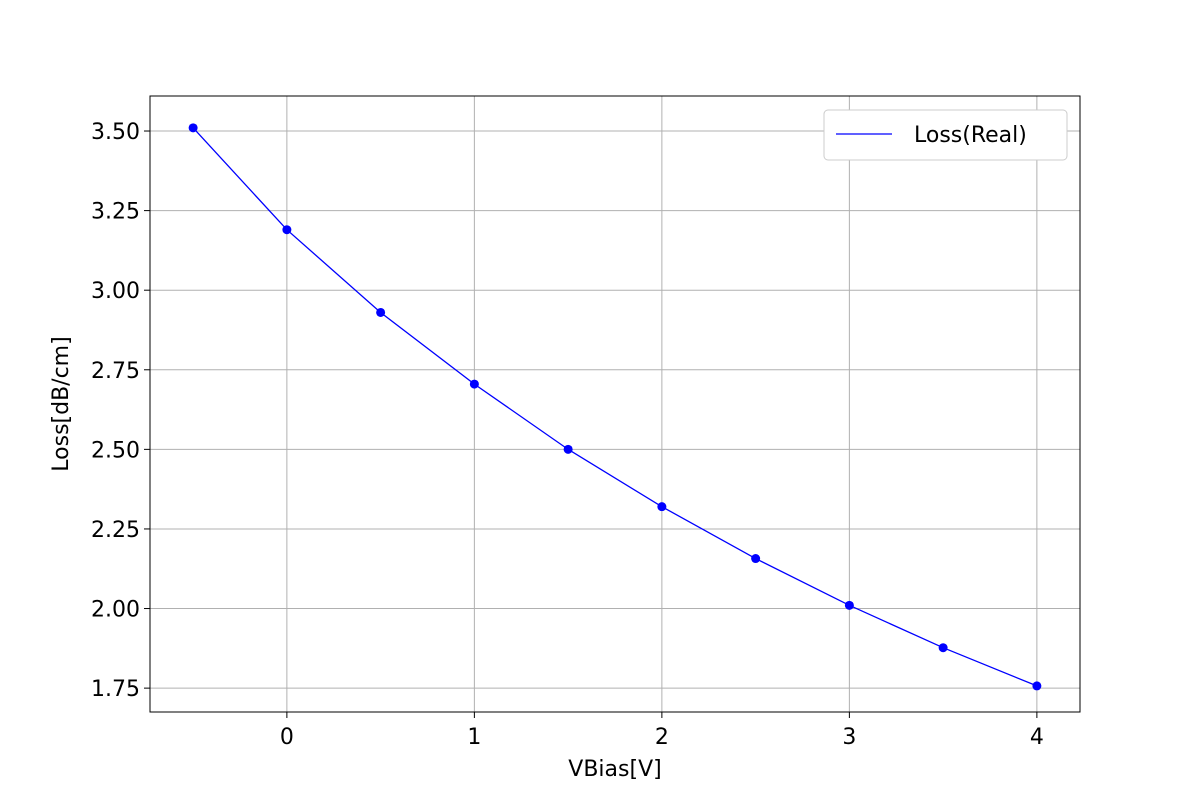 The image size is (1200, 805). I want to click on y-tick-label: 2.75, so click(115, 371).